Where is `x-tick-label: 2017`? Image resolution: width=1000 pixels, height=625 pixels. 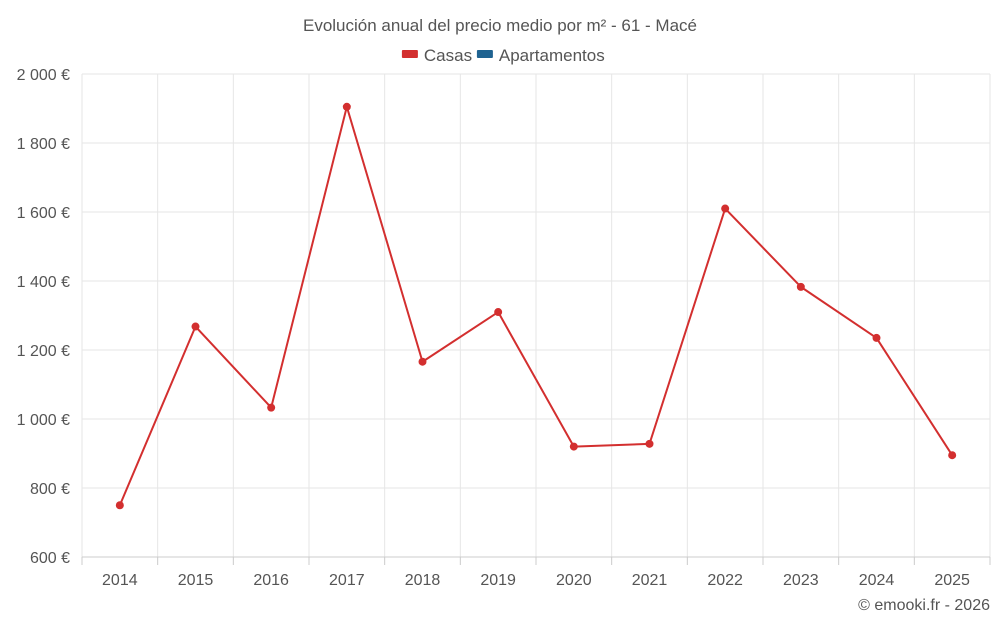 x-tick-label: 2017 is located at coordinates (347, 580).